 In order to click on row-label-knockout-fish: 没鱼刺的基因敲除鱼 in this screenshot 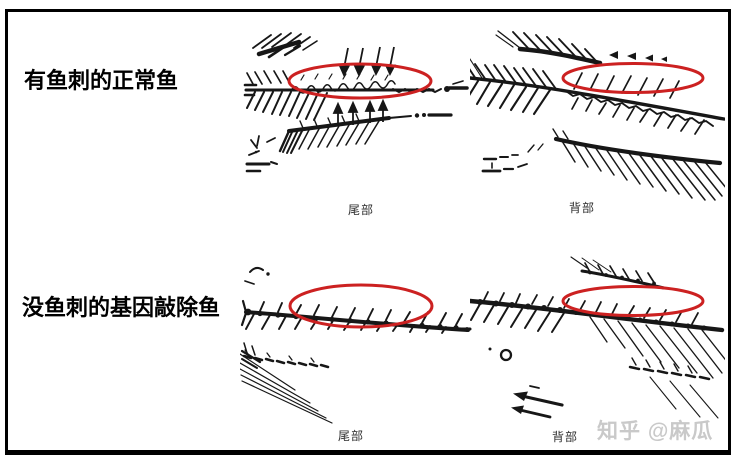, I will do `click(121, 307)`.